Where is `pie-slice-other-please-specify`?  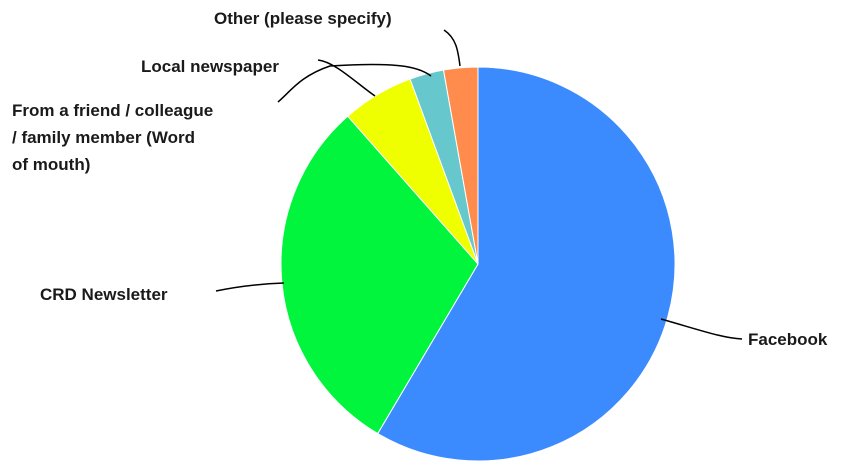 pie-slice-other-please-specify is located at coordinates (460, 165).